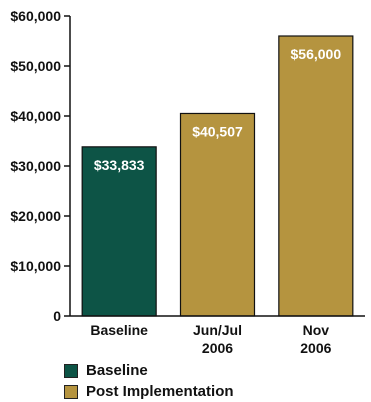 The image size is (371, 402). What do you see at coordinates (35, 166) in the screenshot?
I see `y-tick-label: $30,000` at bounding box center [35, 166].